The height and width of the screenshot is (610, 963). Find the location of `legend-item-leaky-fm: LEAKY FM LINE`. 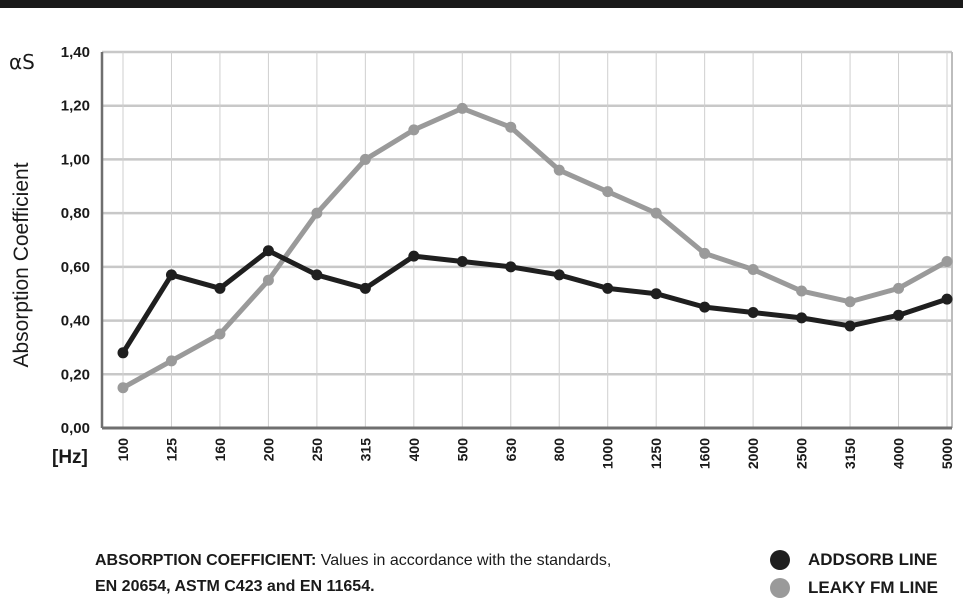

legend-item-leaky-fm: LEAKY FM LINE is located at coordinates (865, 588).